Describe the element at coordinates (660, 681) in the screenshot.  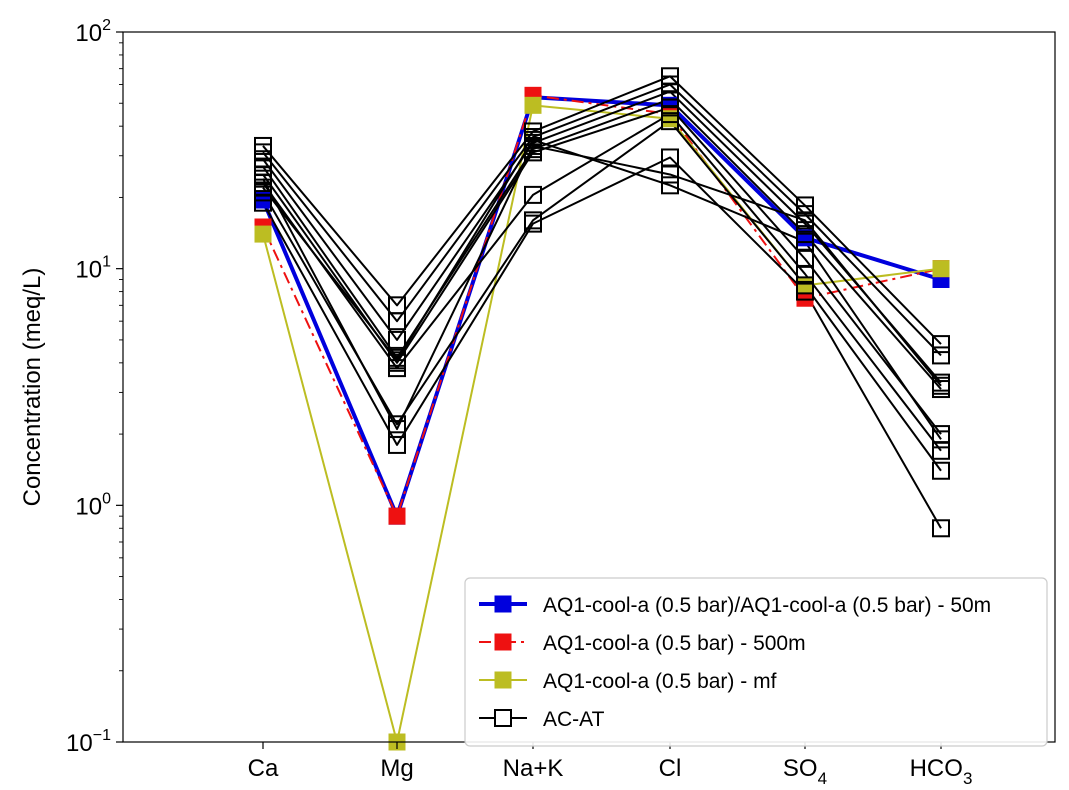
I see `legend-label: AQ1-cool-a (0.5 bar) - mf` at that location.